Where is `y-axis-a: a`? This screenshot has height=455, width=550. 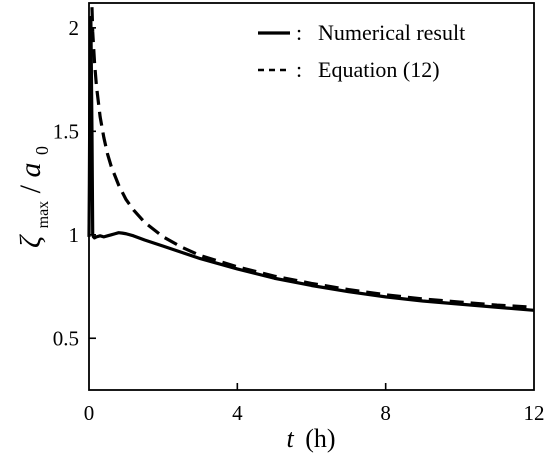
y-axis-a: a is located at coordinates (30, 169).